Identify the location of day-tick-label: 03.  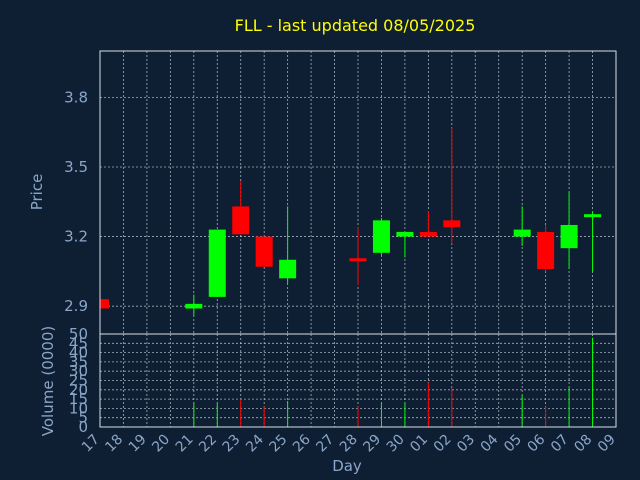
(466, 444).